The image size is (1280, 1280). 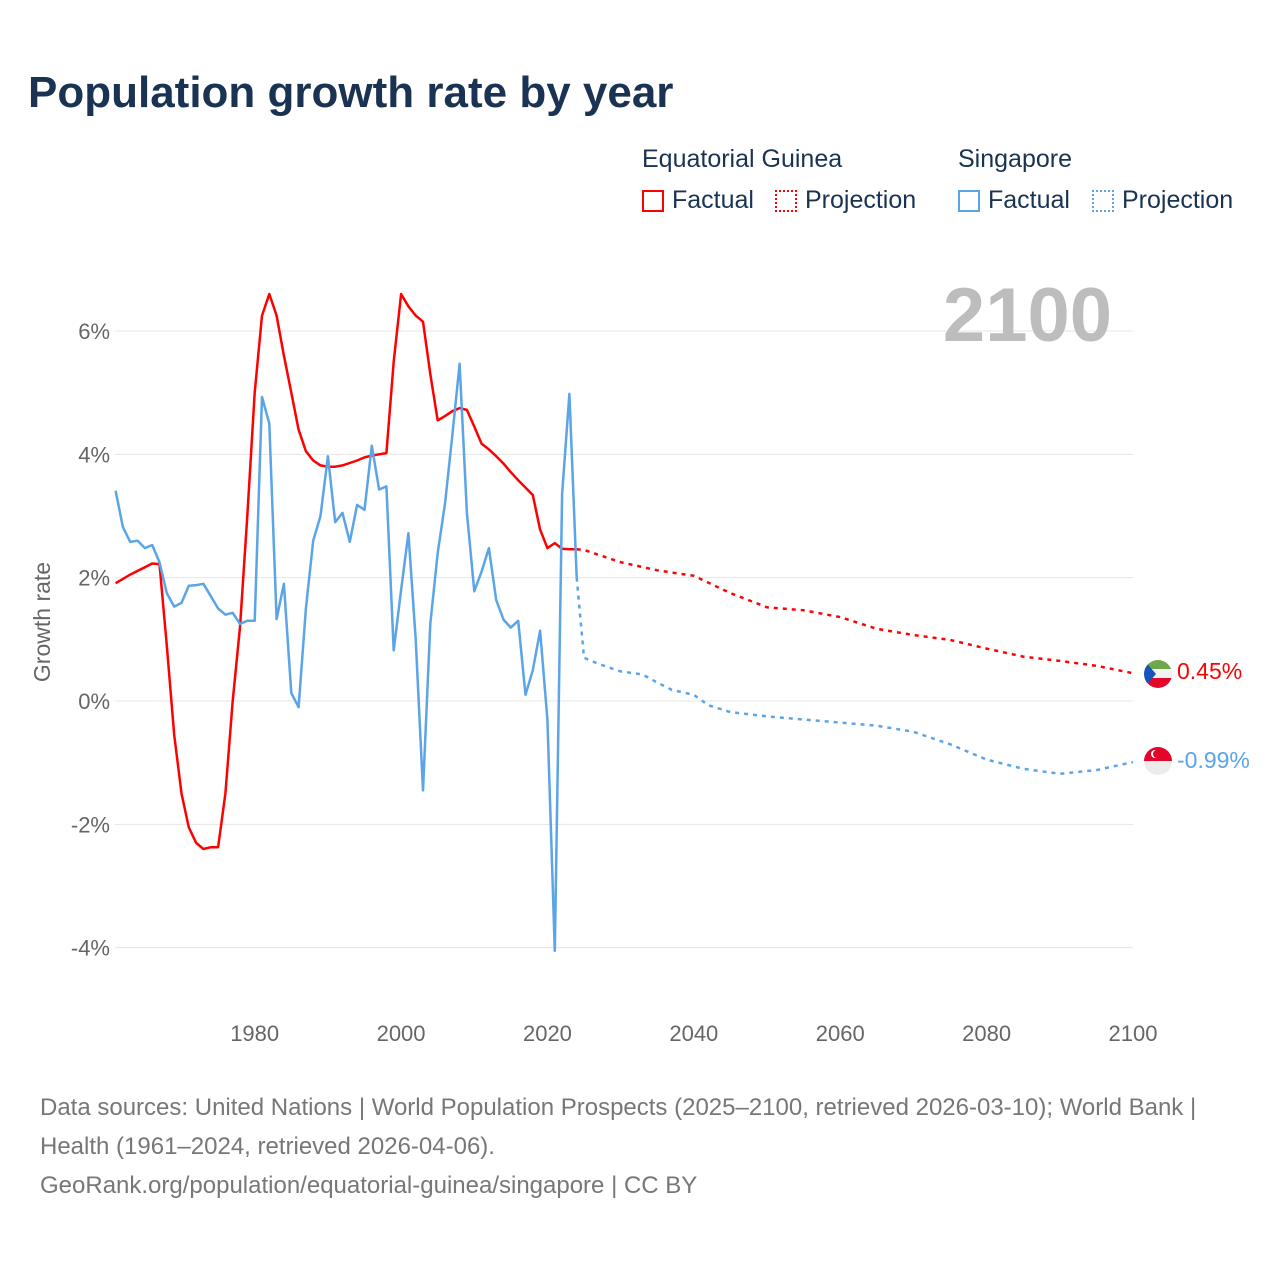 I want to click on series-line-equatorial-guinea-projection, so click(x=855, y=611).